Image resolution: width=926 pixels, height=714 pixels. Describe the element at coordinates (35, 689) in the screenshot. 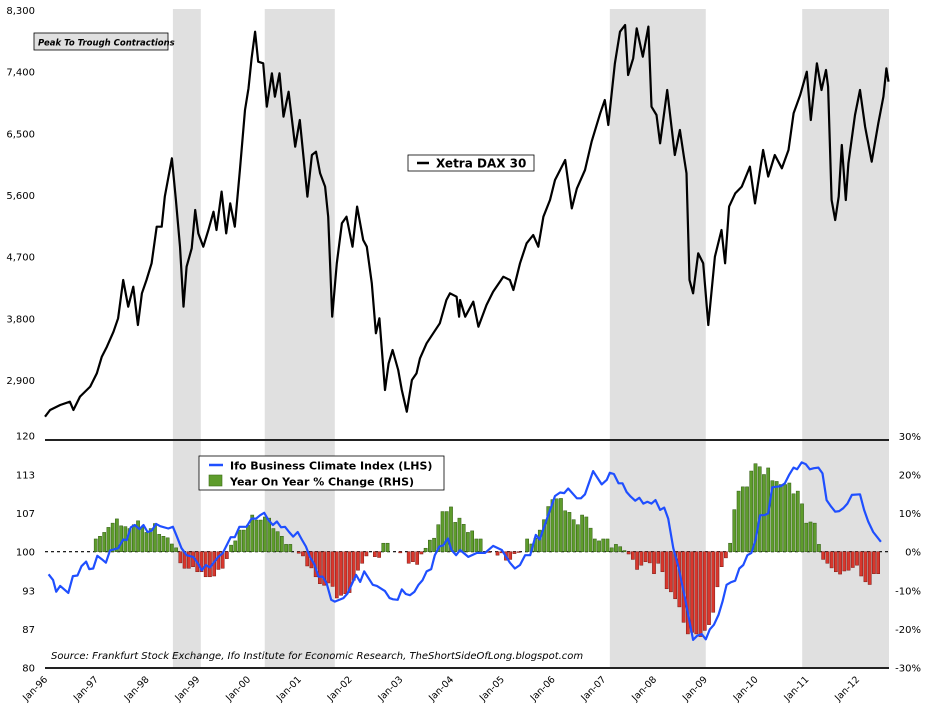

I see `x-tick-label: Jan-96` at that location.